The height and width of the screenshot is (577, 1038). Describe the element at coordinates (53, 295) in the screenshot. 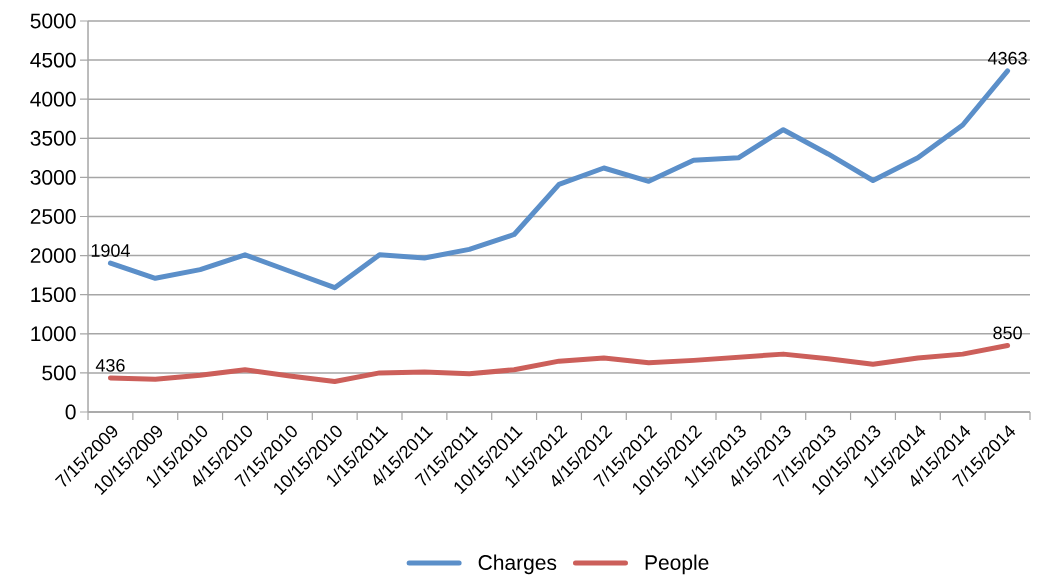

I see `y-tick-label: 1500` at that location.